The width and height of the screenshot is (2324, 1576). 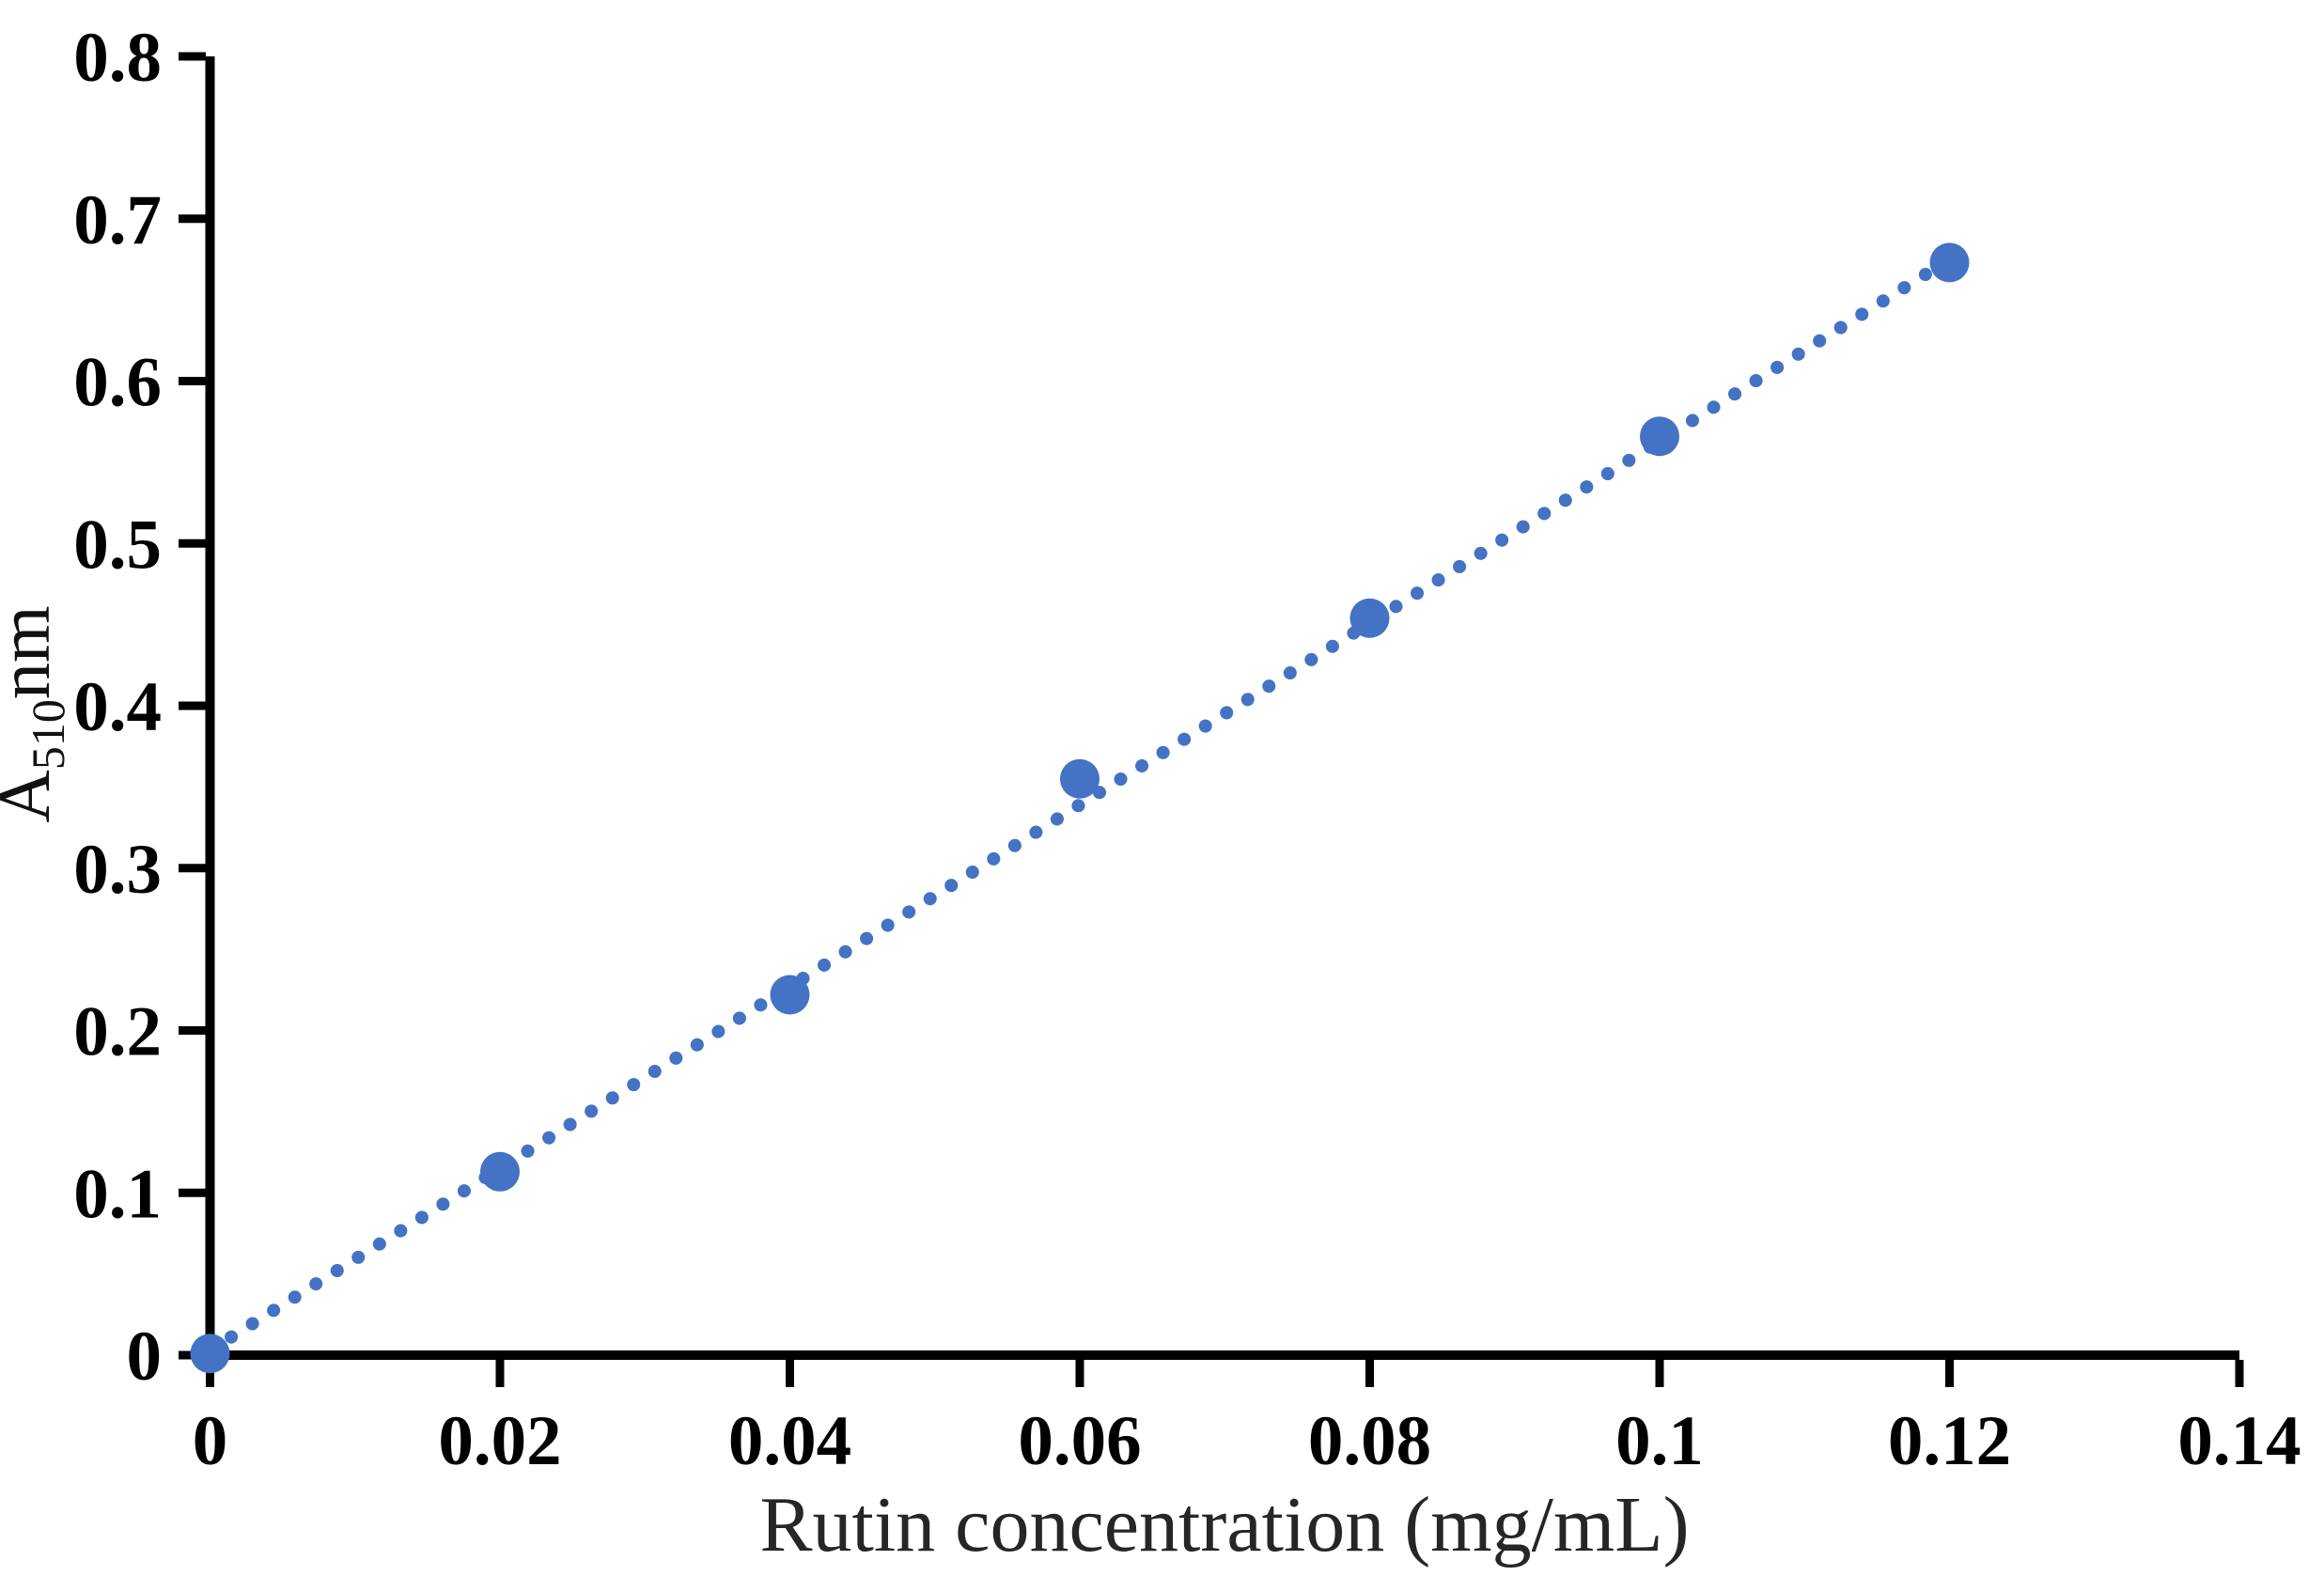 What do you see at coordinates (1079, 1441) in the screenshot?
I see `x-tick-label: 0.06` at bounding box center [1079, 1441].